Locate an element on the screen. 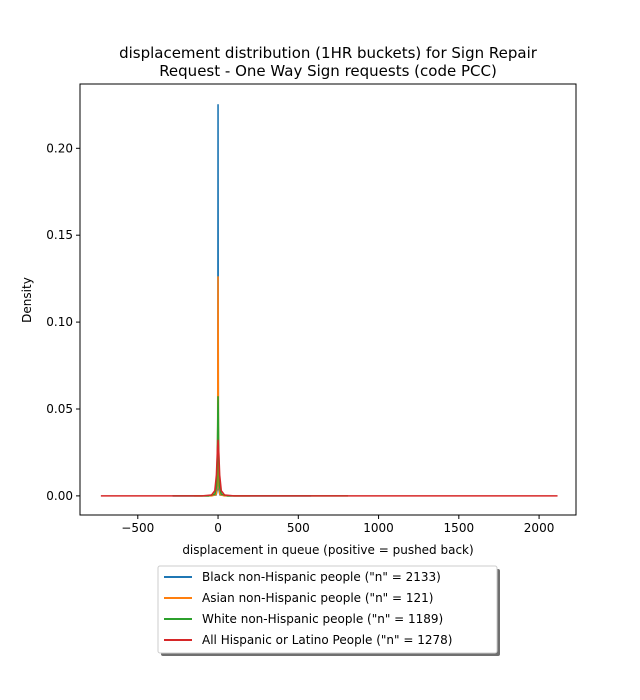 This screenshot has height=700, width=640. y-tick-label: 0.20 is located at coordinates (59, 148).